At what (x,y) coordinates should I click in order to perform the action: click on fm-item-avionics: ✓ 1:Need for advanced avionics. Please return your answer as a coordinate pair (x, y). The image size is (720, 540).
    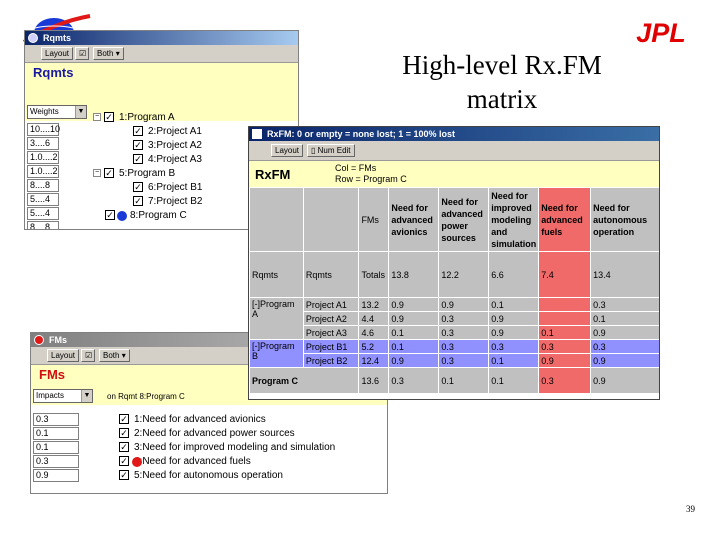
    Looking at the image, I should click on (247, 420).